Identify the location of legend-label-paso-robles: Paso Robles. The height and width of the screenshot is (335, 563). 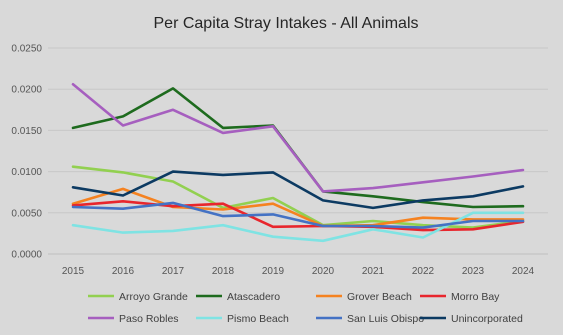
(149, 319).